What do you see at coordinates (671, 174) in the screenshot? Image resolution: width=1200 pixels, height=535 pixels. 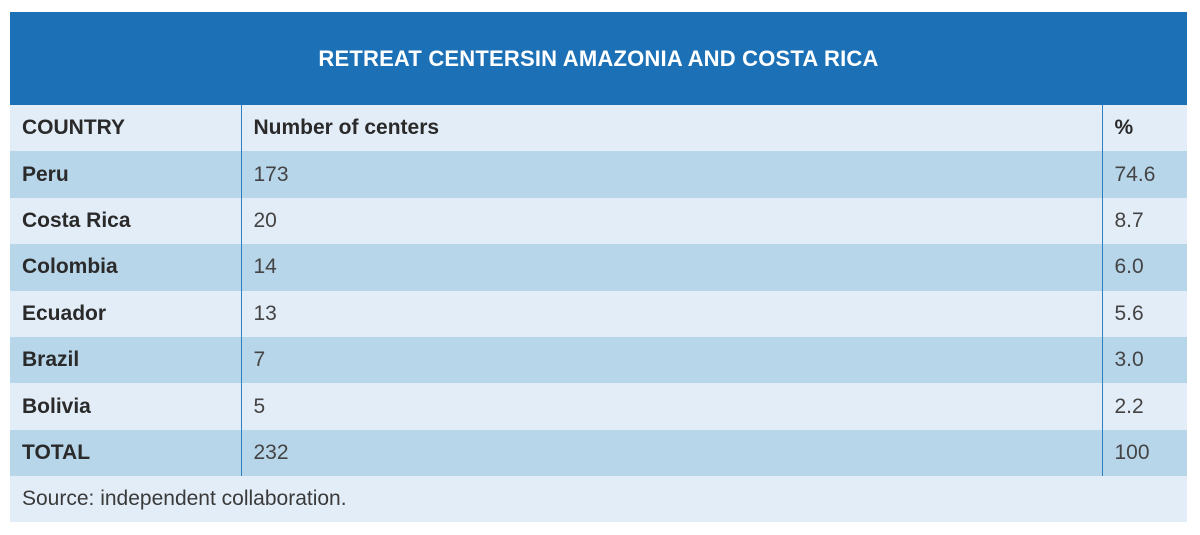 I see `row-centers: 173` at bounding box center [671, 174].